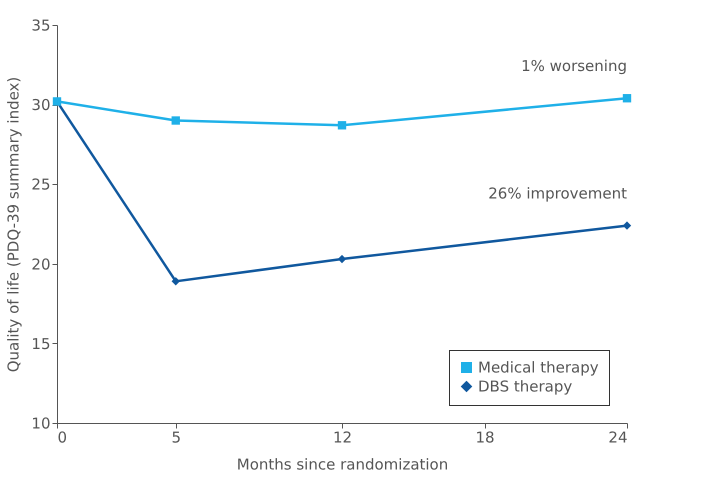 Image resolution: width=712 pixels, height=495 pixels. I want to click on legend-label: DBS therapy, so click(525, 387).